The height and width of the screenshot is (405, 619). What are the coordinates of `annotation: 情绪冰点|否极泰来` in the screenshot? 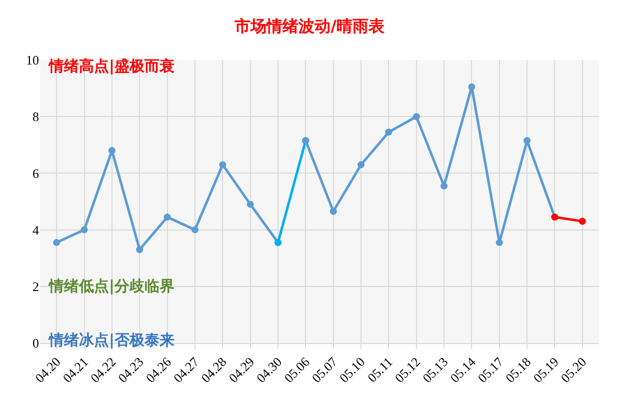 It's located at (111, 340).